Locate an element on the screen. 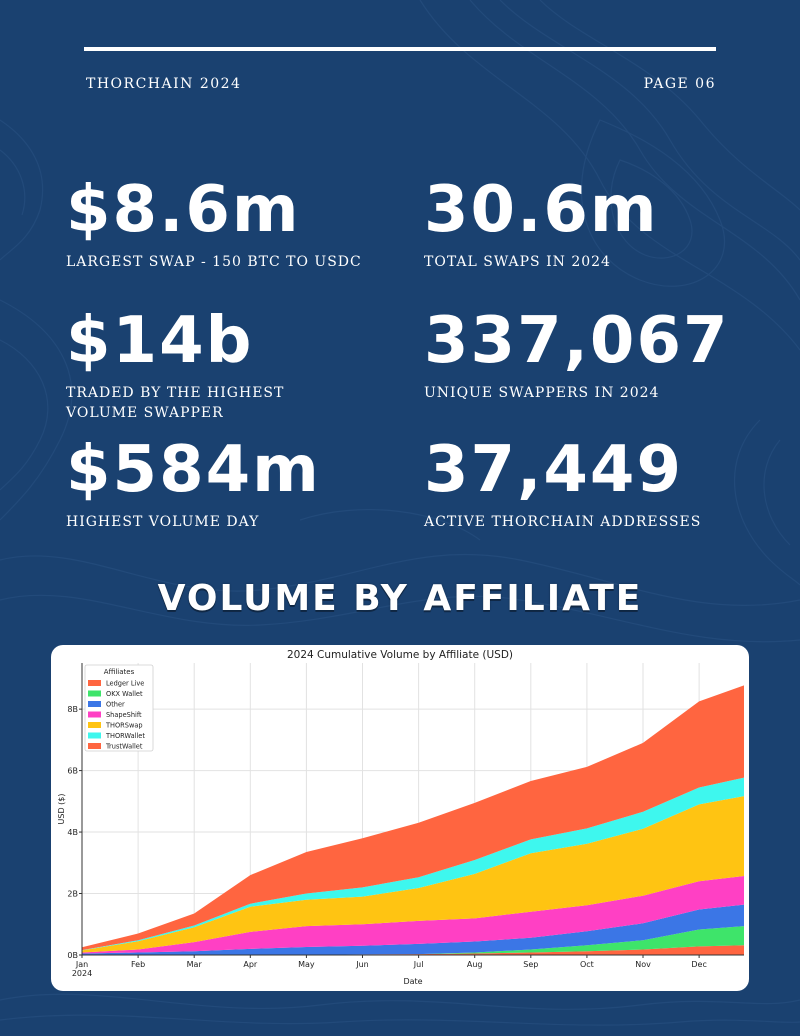 This screenshot has width=800, height=1036. x-tick-label: May is located at coordinates (306, 964).